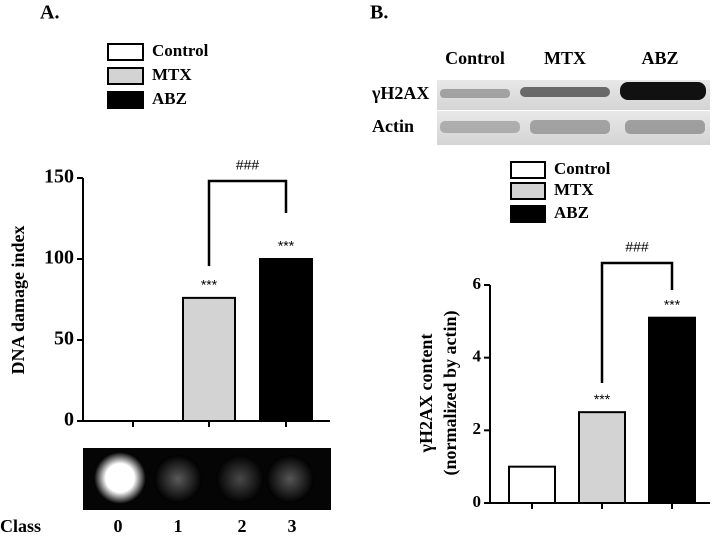 The image size is (714, 539). I want to click on y-tick-label: 50, so click(64, 339).